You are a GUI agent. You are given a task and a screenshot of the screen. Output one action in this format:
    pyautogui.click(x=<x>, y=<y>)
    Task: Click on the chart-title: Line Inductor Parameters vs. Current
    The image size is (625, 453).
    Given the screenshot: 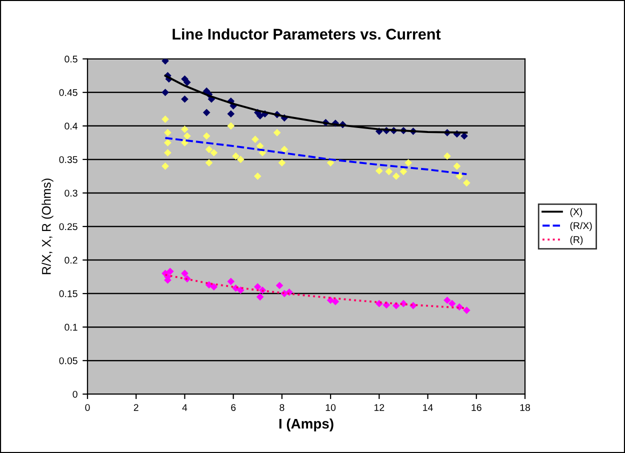 What is the action you would take?
    pyautogui.click(x=306, y=34)
    